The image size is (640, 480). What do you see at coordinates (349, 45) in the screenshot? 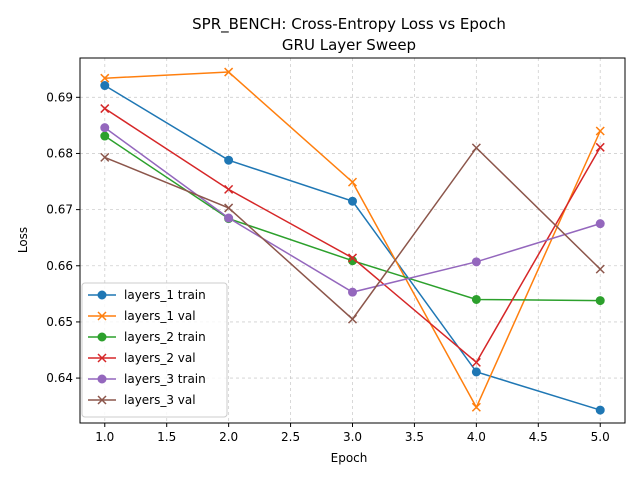
I see `chart-subtitle: GRU Layer Sweep` at bounding box center [349, 45].